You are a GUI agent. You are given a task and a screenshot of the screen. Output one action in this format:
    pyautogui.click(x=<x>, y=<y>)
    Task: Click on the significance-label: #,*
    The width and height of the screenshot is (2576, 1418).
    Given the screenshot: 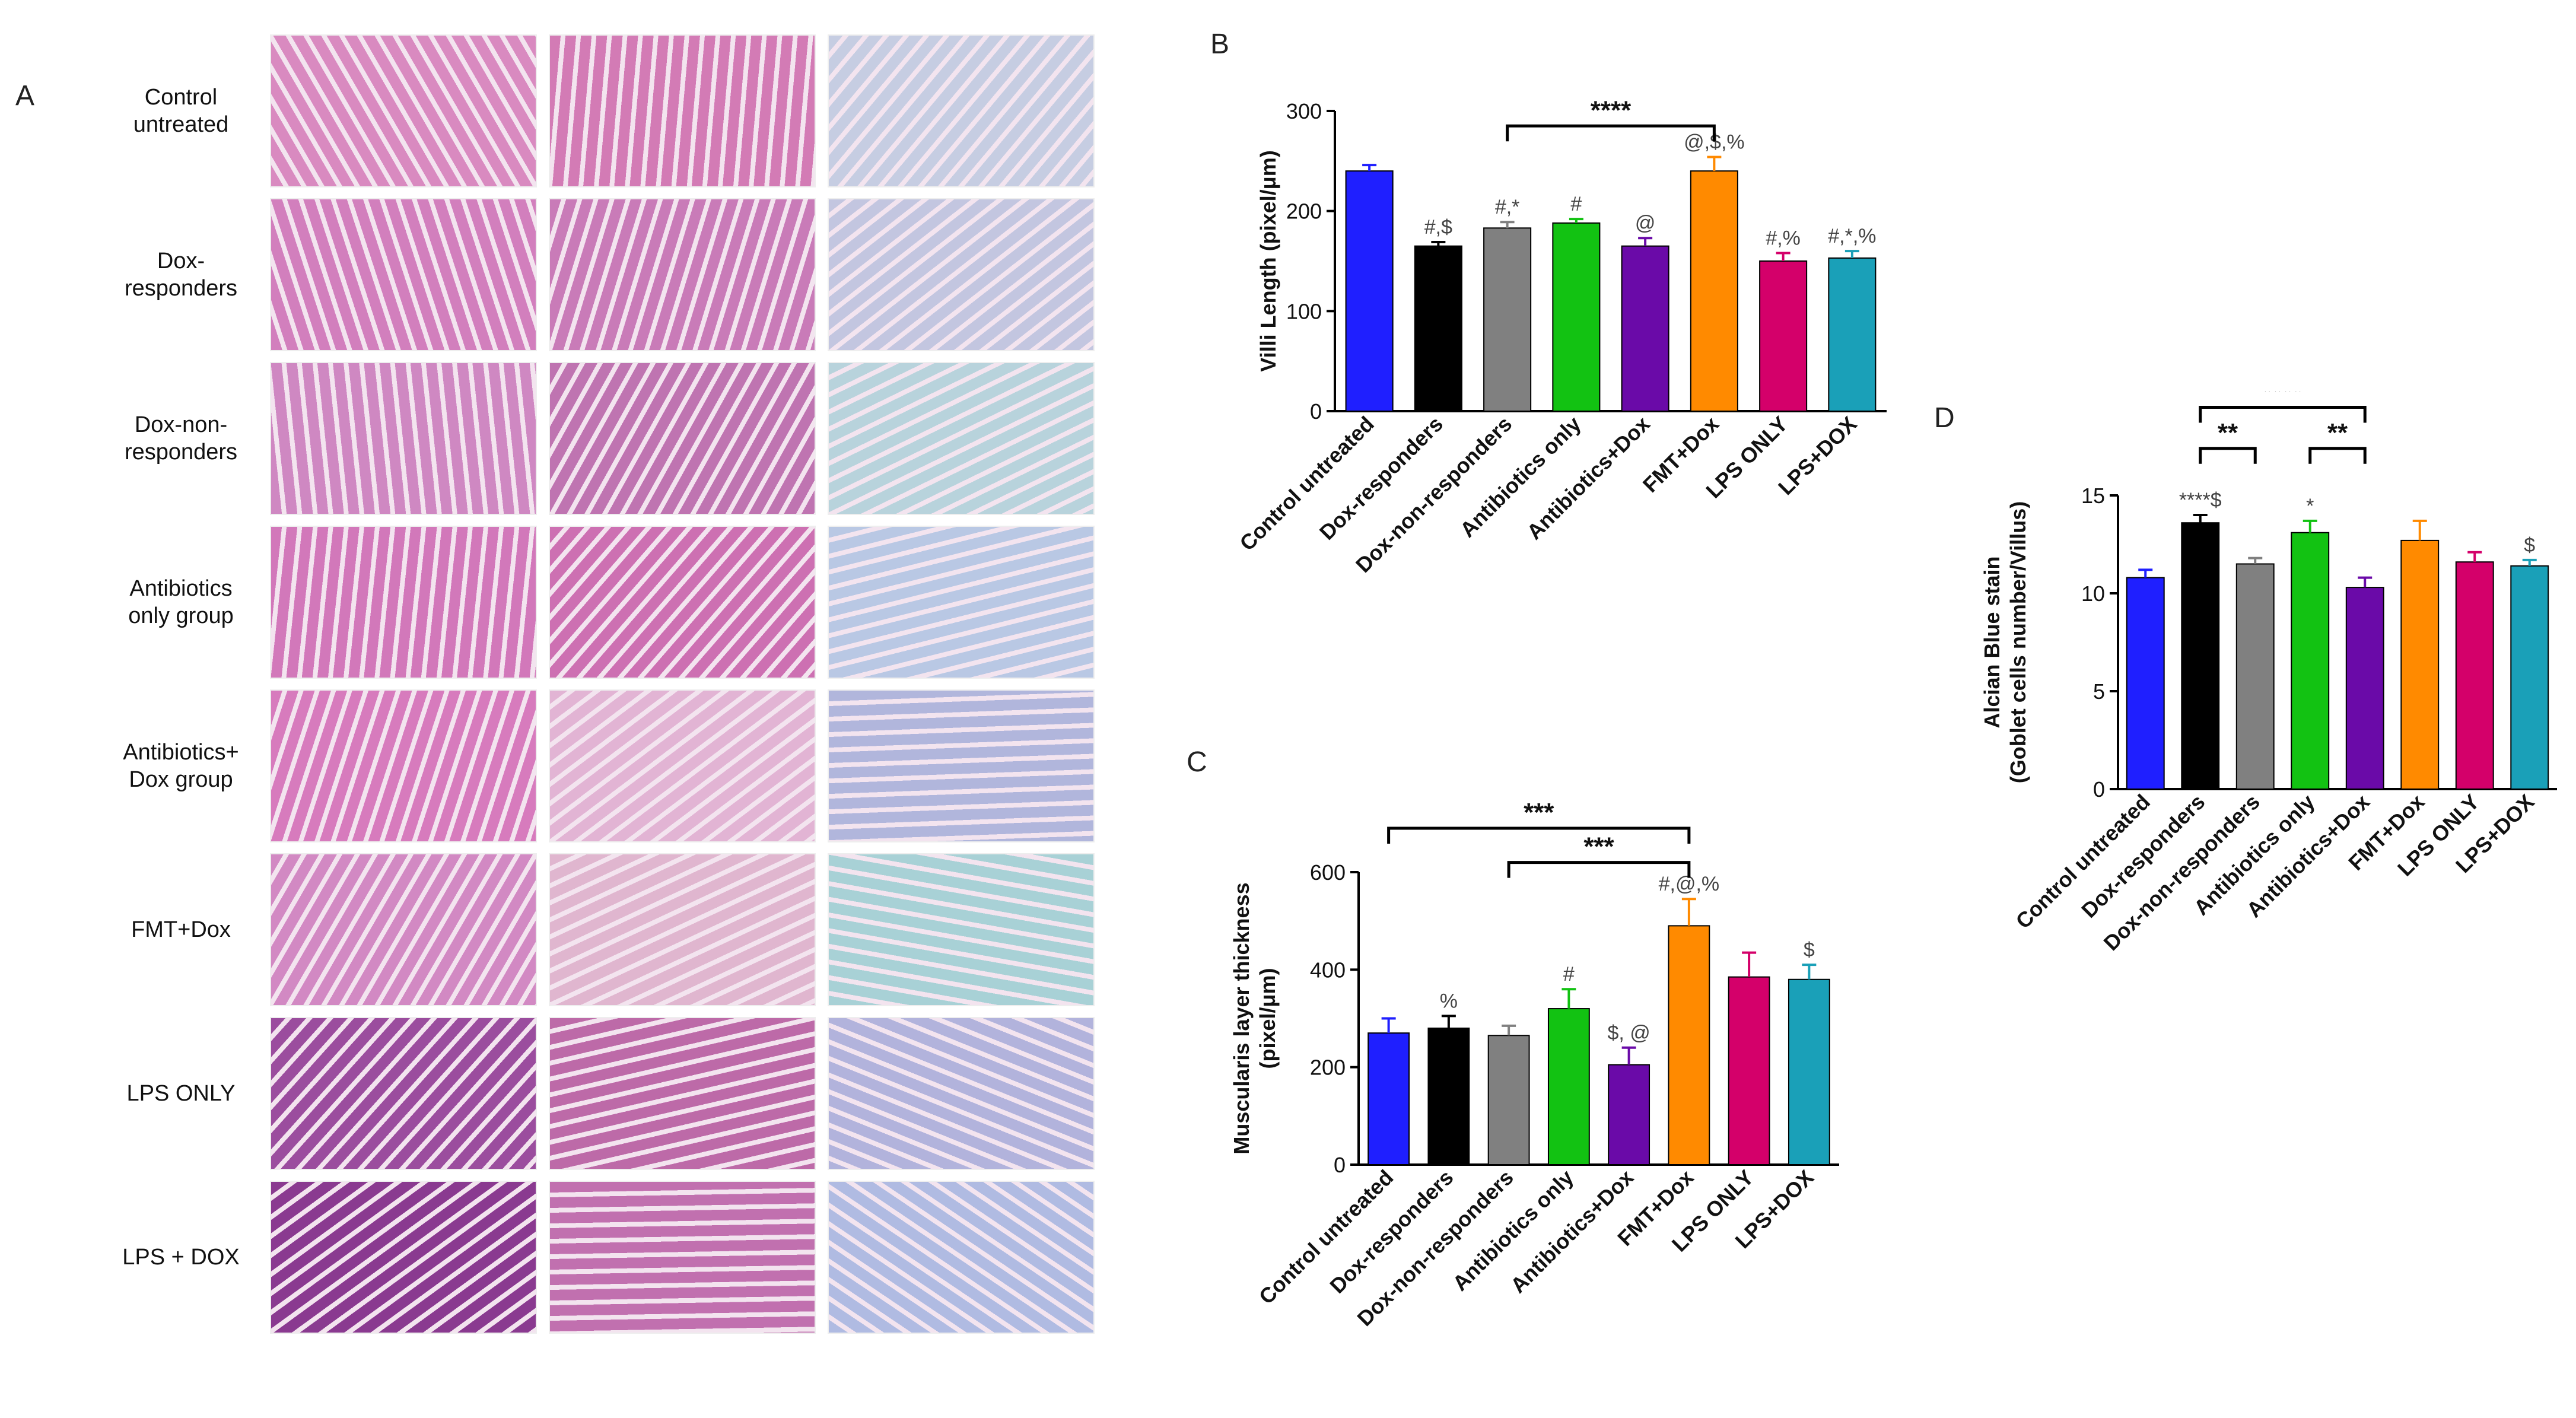 What is the action you would take?
    pyautogui.click(x=1507, y=207)
    